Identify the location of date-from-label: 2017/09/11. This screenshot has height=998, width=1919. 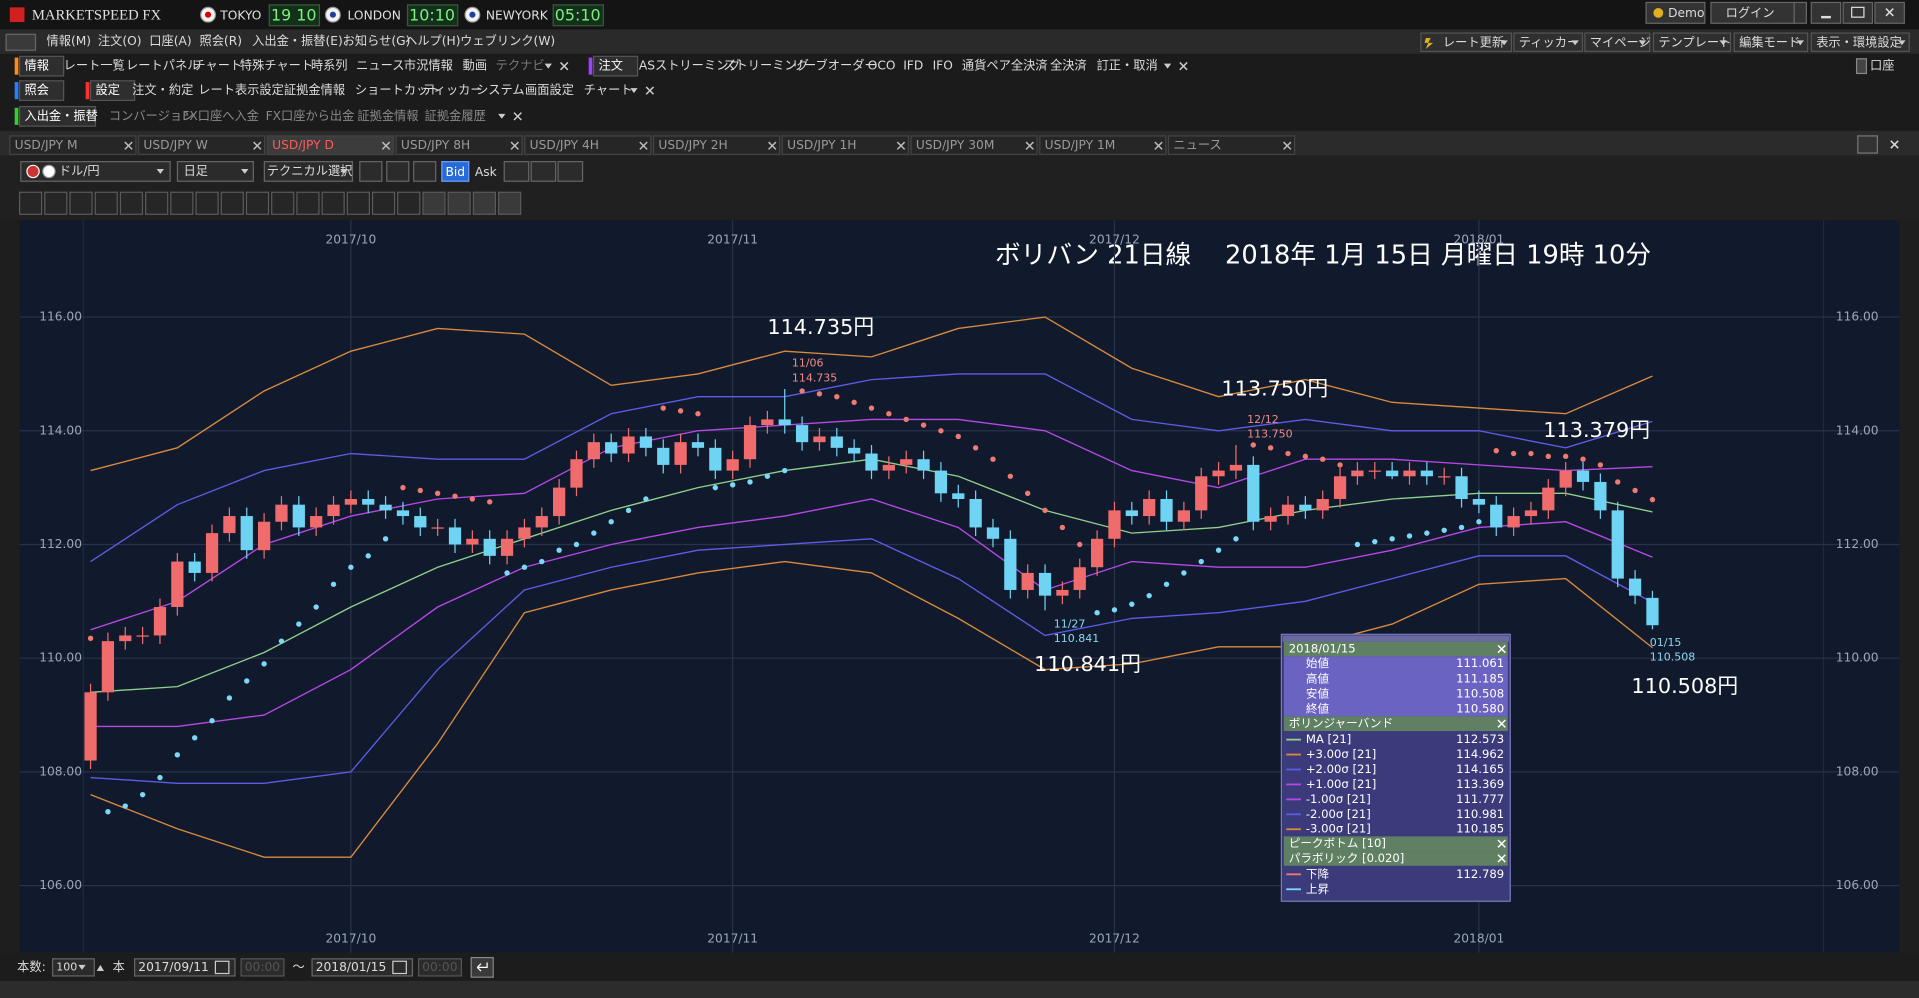
(173, 967).